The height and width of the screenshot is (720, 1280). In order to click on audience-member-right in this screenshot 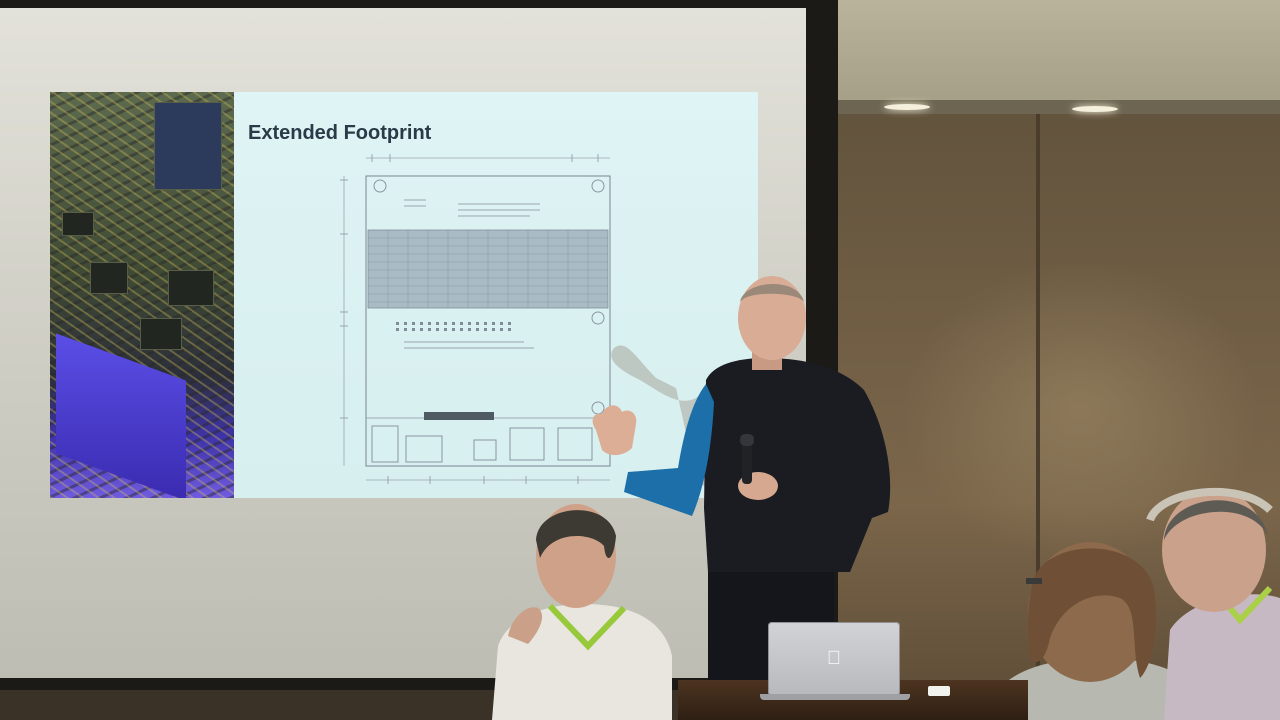, I will do `click(1099, 631)`.